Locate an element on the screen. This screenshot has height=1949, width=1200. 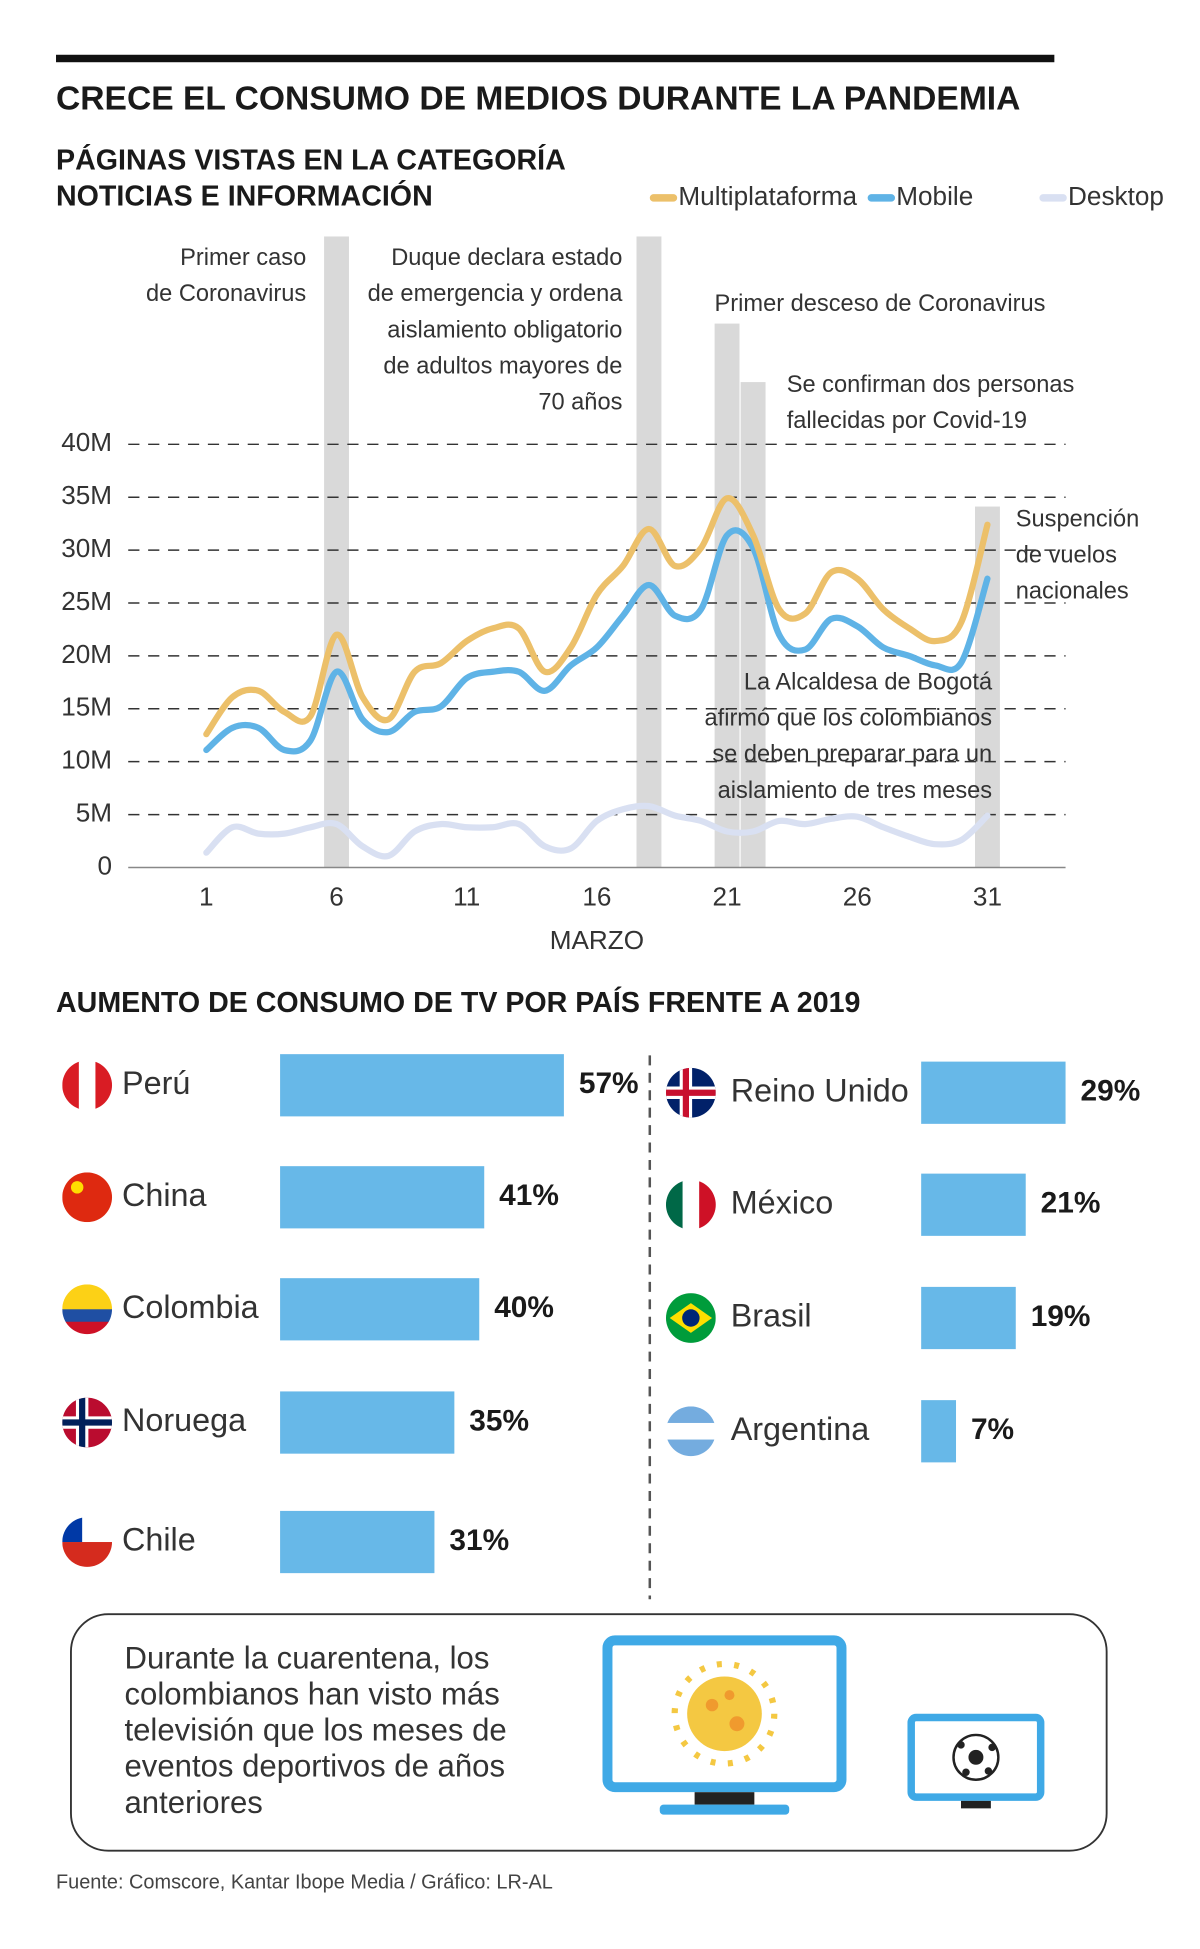
annotation: afirmó que los colombianos is located at coordinates (848, 719).